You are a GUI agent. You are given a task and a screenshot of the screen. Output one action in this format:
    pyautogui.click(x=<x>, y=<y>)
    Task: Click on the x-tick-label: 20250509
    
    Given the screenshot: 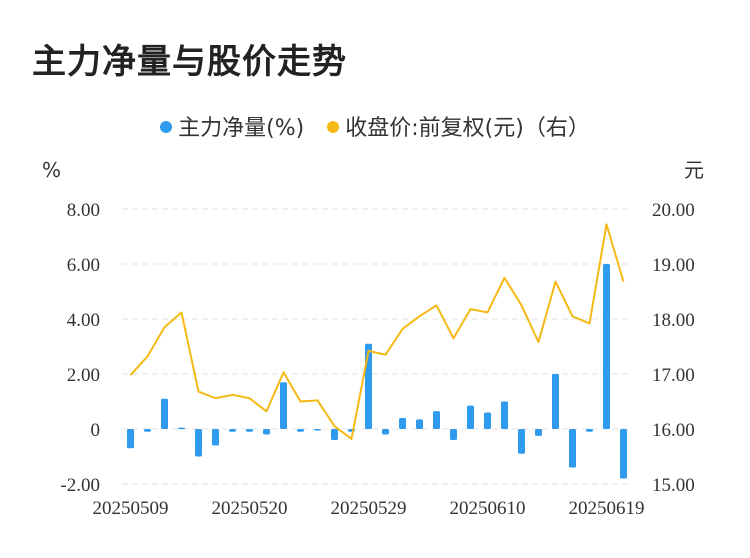 What is the action you would take?
    pyautogui.click(x=131, y=508)
    